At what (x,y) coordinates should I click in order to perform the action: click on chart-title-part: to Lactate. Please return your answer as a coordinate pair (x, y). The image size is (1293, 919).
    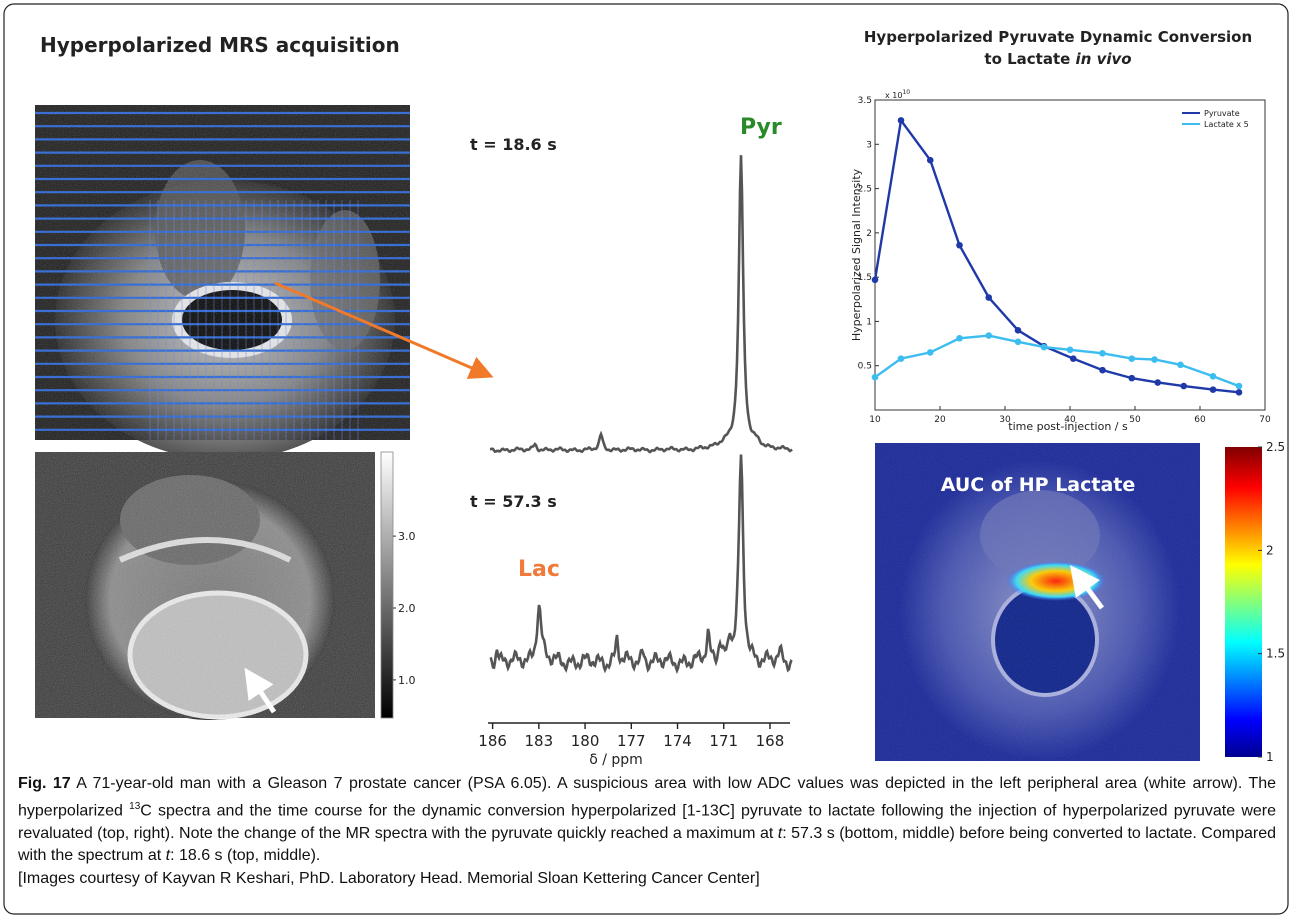
    Looking at the image, I should click on (1029, 59).